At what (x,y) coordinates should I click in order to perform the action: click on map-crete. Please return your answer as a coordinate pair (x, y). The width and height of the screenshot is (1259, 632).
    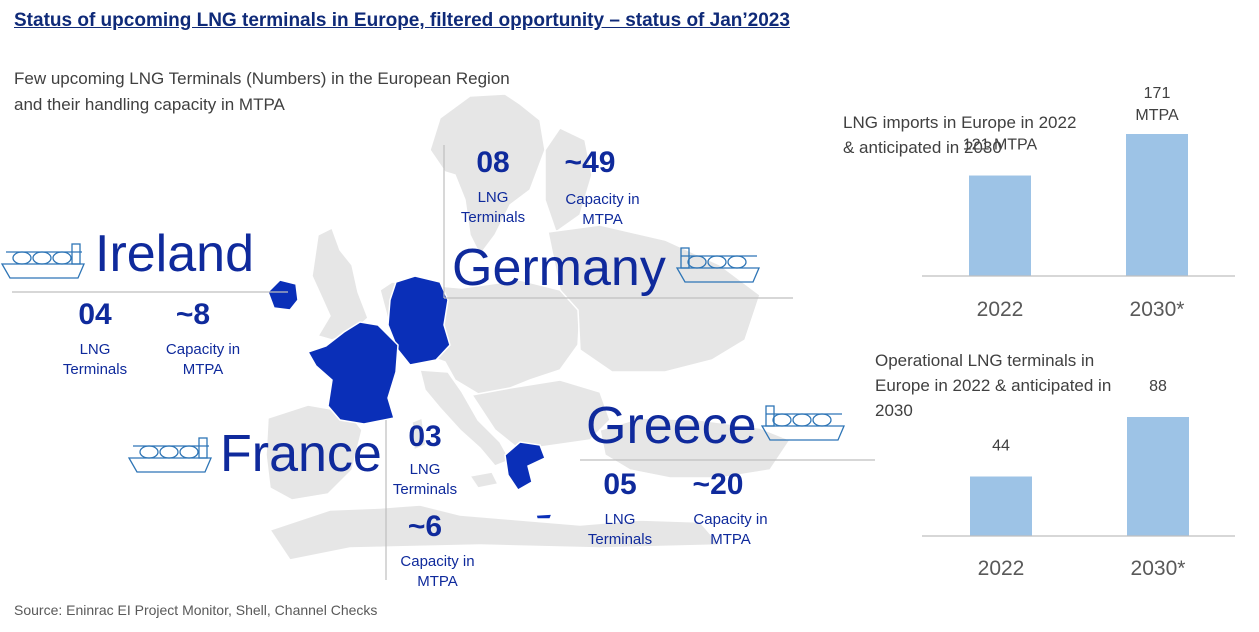
    Looking at the image, I should click on (544, 516).